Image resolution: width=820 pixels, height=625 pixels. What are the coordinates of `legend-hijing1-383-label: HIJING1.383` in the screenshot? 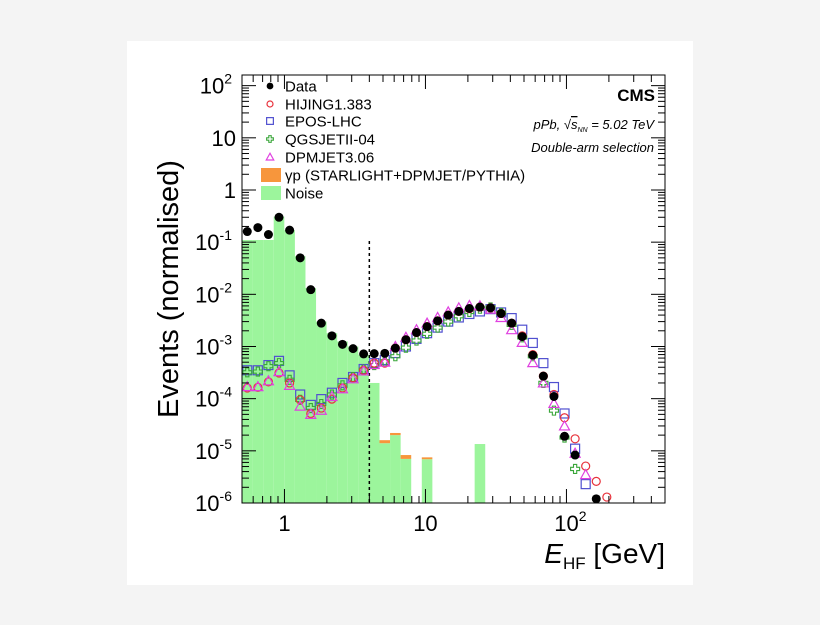 It's located at (328, 105).